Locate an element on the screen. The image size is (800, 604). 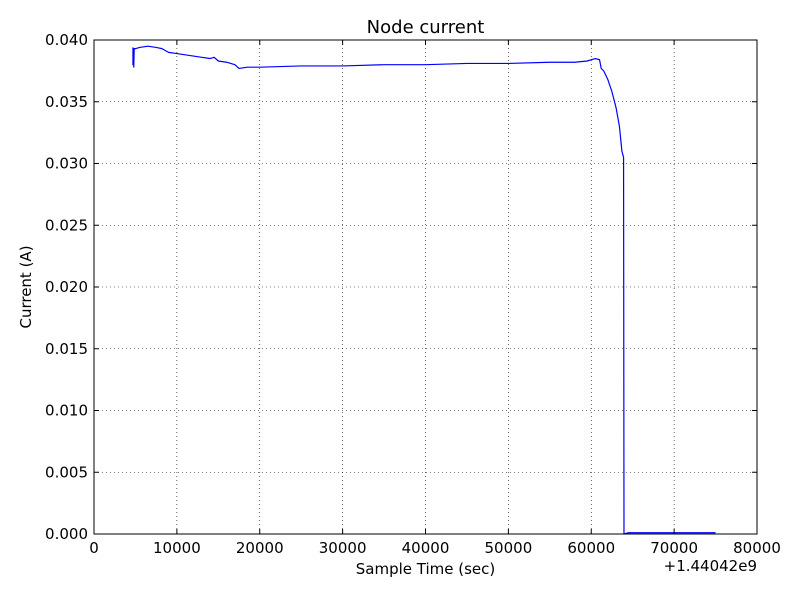
x-axis-label: Sample Time (sec) is located at coordinates (425, 569).